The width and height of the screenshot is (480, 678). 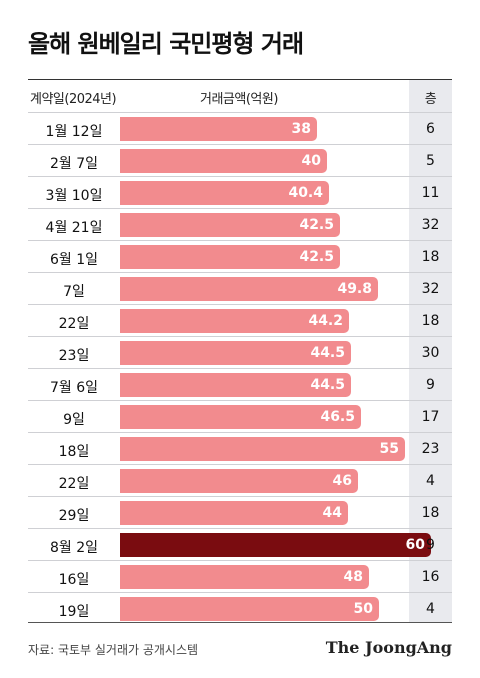 I want to click on date-label: 7일, so click(x=74, y=292).